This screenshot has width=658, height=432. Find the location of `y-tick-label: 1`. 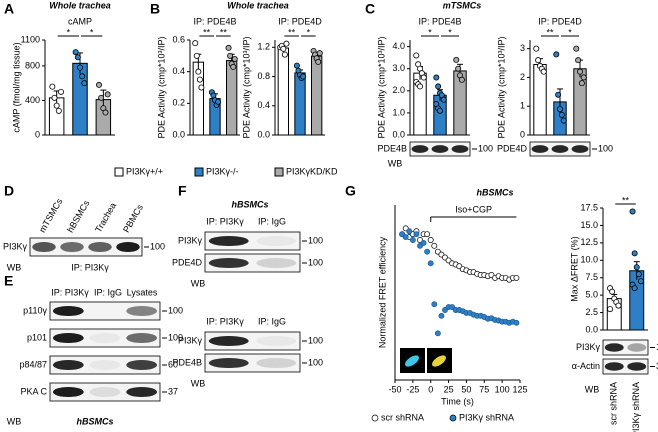

y-tick-label: 1 is located at coordinates (522, 106).